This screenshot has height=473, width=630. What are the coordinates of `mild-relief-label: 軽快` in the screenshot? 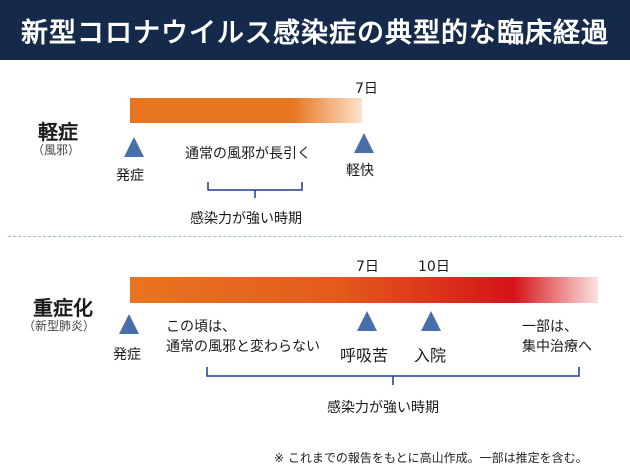 It's located at (360, 171).